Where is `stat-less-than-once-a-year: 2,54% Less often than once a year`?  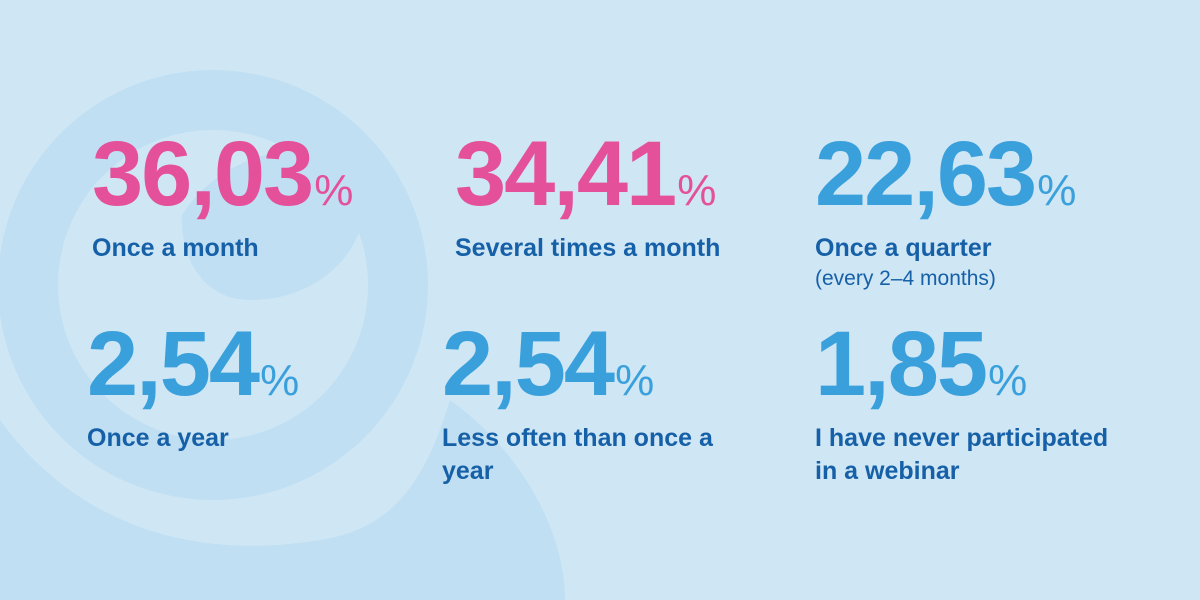
stat-less-than-once-a-year: 2,54% Less often than once a year is located at coordinates (592, 403).